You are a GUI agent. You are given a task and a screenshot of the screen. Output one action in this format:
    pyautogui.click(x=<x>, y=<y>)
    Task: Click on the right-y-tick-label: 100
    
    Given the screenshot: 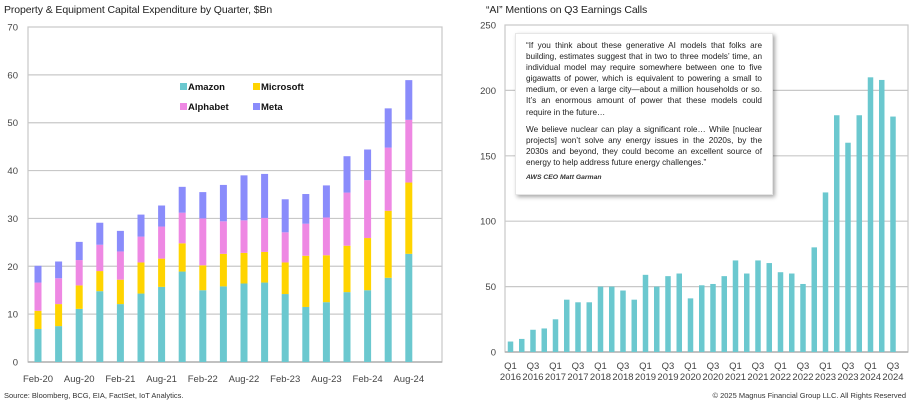 What is the action you would take?
    pyautogui.click(x=488, y=222)
    